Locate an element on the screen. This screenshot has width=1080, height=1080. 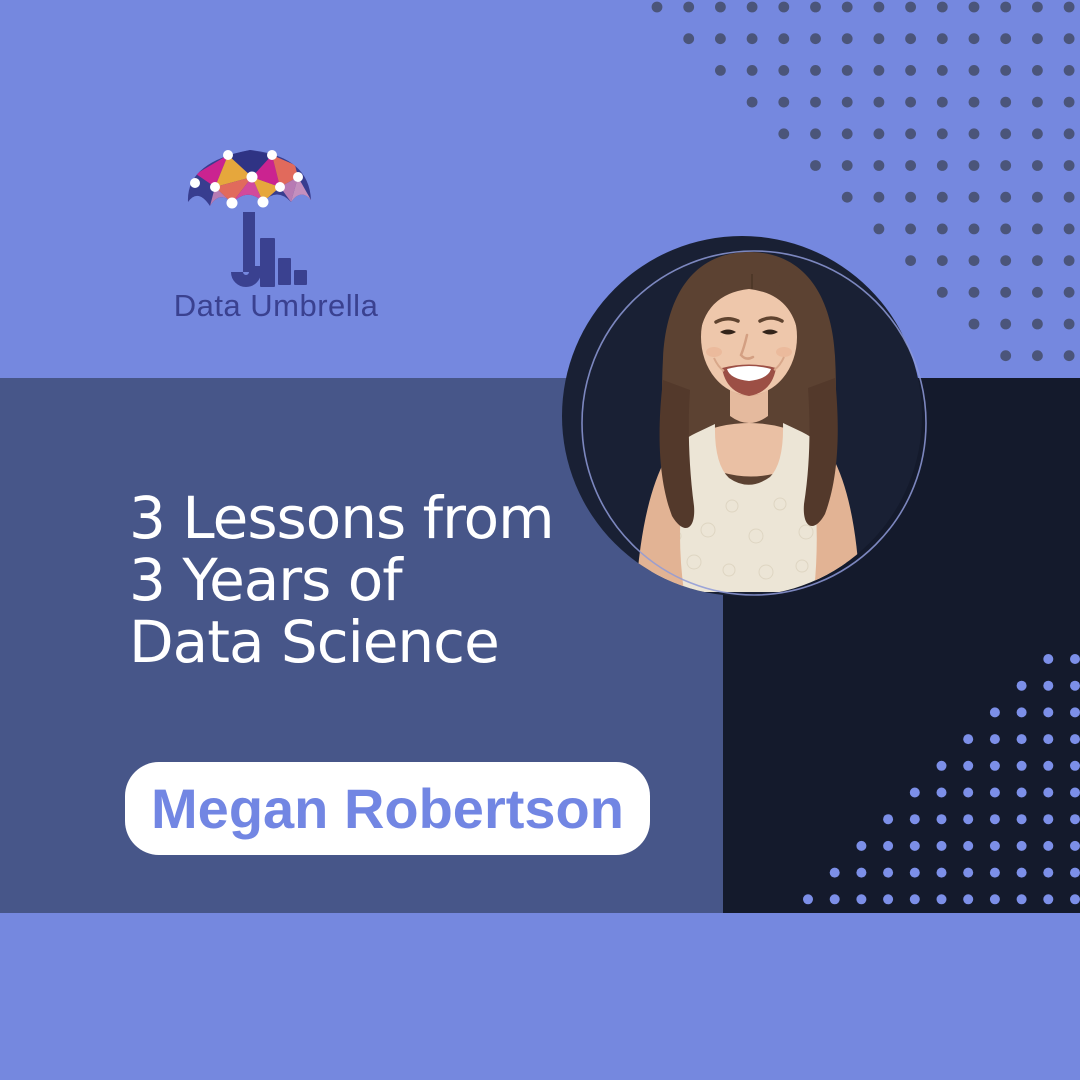
brand-name: Data Umbrella is located at coordinates (276, 305).